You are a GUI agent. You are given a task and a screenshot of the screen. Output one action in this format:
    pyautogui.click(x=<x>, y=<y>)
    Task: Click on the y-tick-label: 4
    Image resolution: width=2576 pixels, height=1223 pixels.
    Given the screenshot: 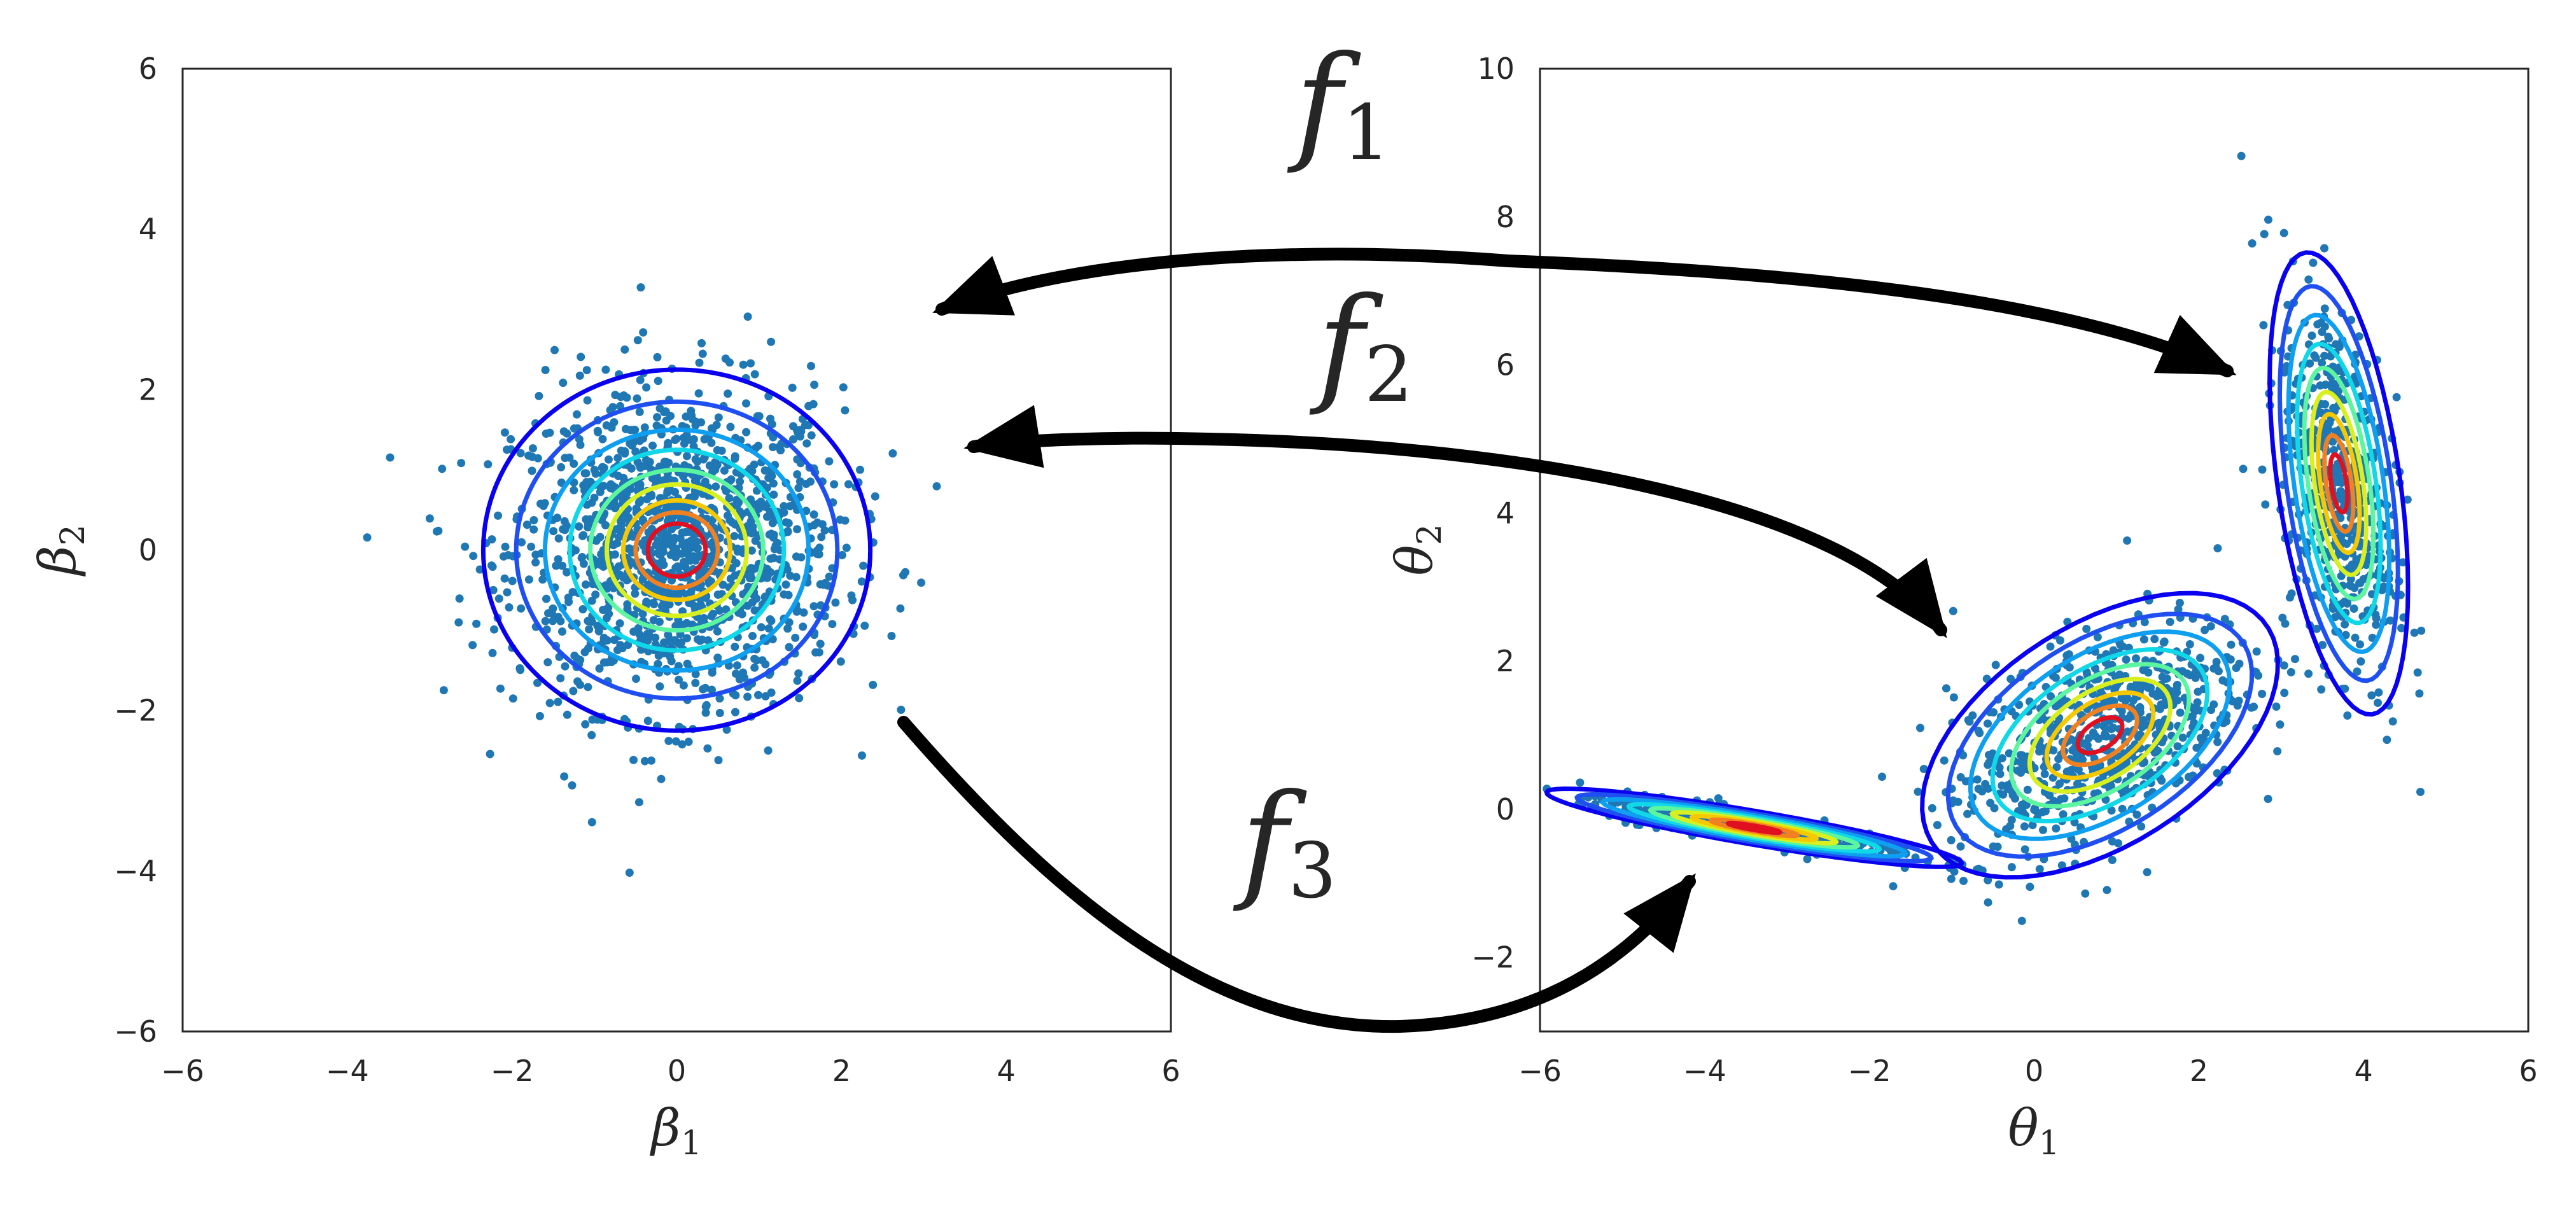 What is the action you would take?
    pyautogui.click(x=1505, y=513)
    